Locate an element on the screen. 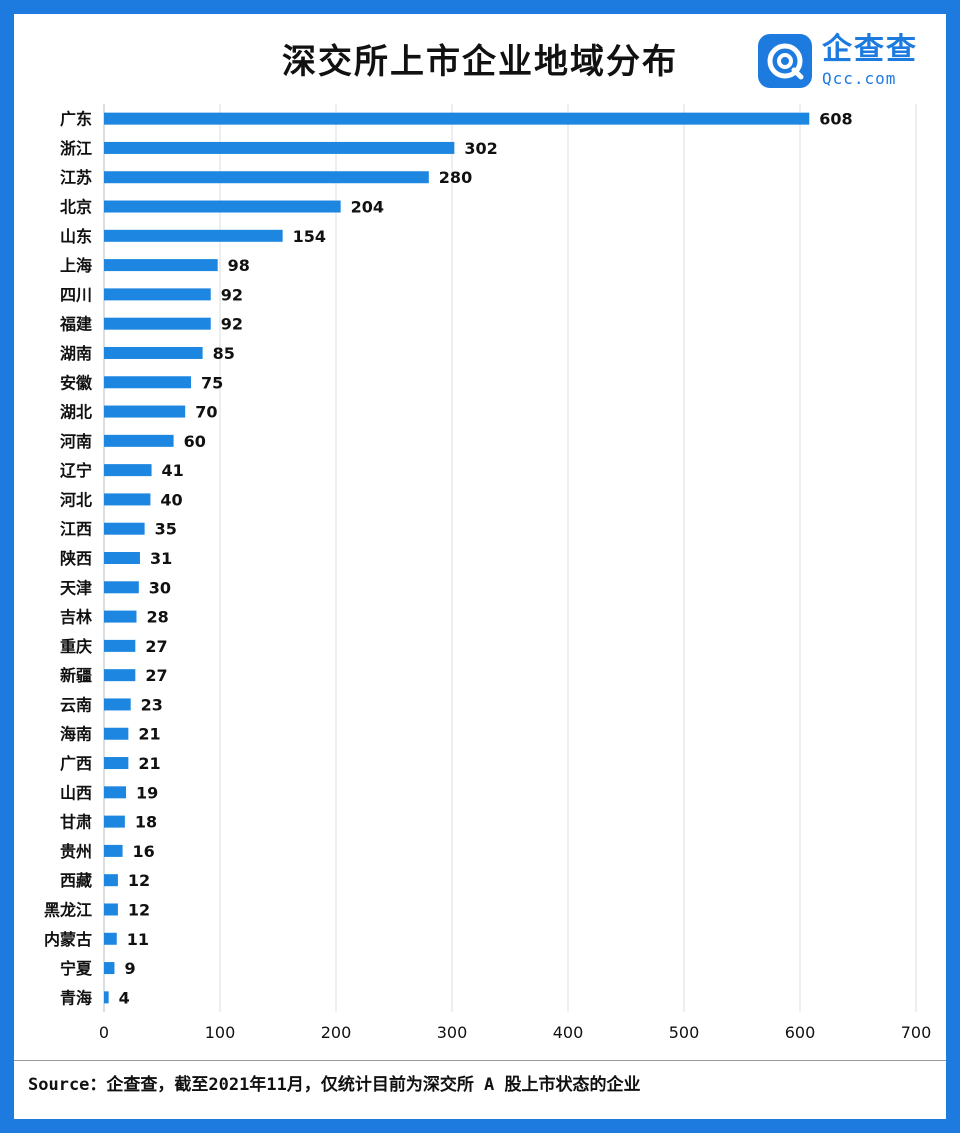 The width and height of the screenshot is (960, 1133). category-label: 内蒙古 is located at coordinates (68, 939).